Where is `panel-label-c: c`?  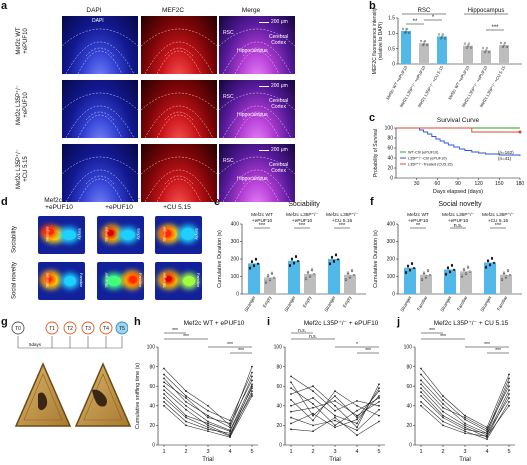
panel-label-c: c is located at coordinates (372, 118).